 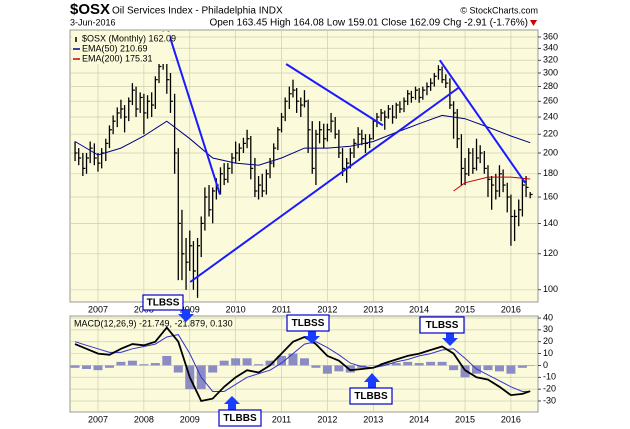 I want to click on x-tick-label: 2009, so click(x=190, y=419).